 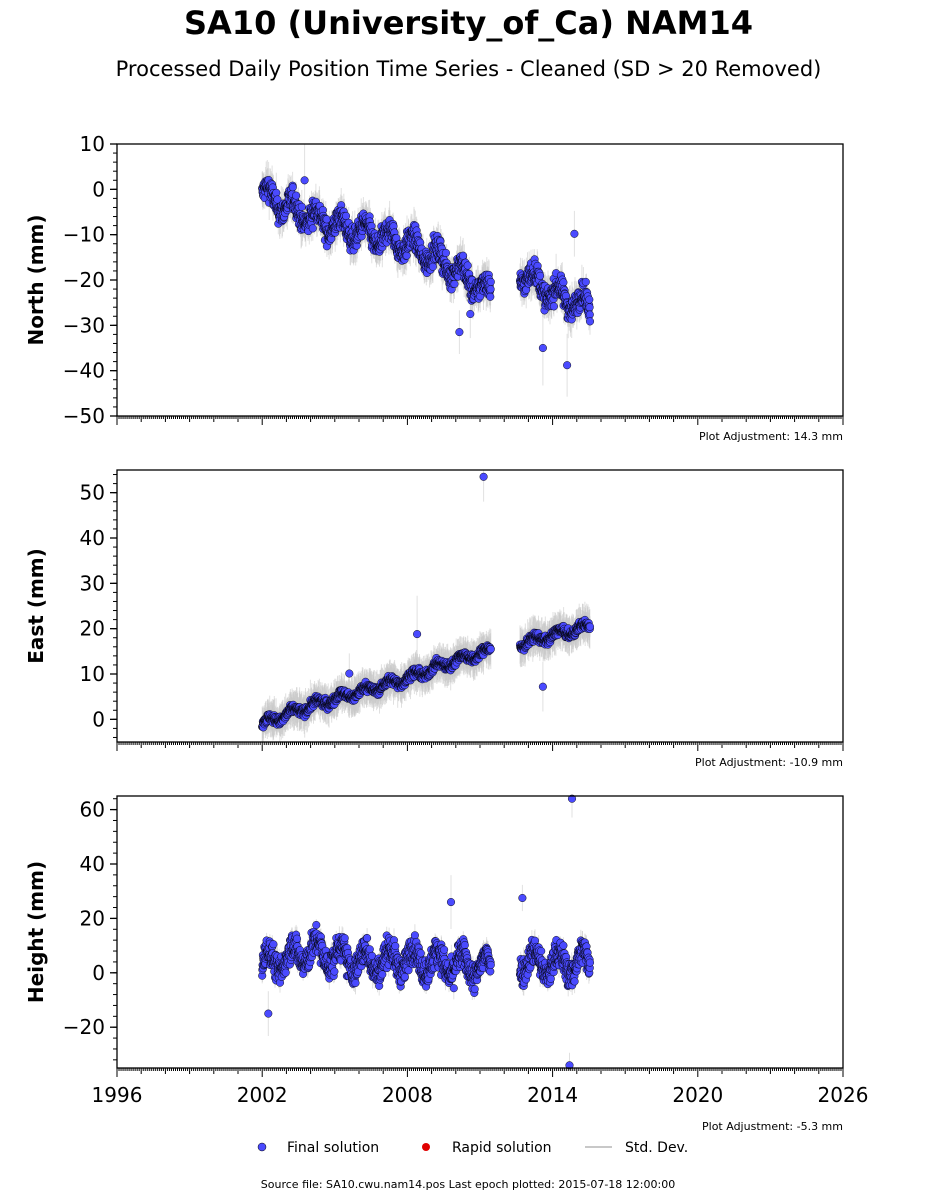 I want to click on y-axis-label: North (mm), so click(x=36, y=279).